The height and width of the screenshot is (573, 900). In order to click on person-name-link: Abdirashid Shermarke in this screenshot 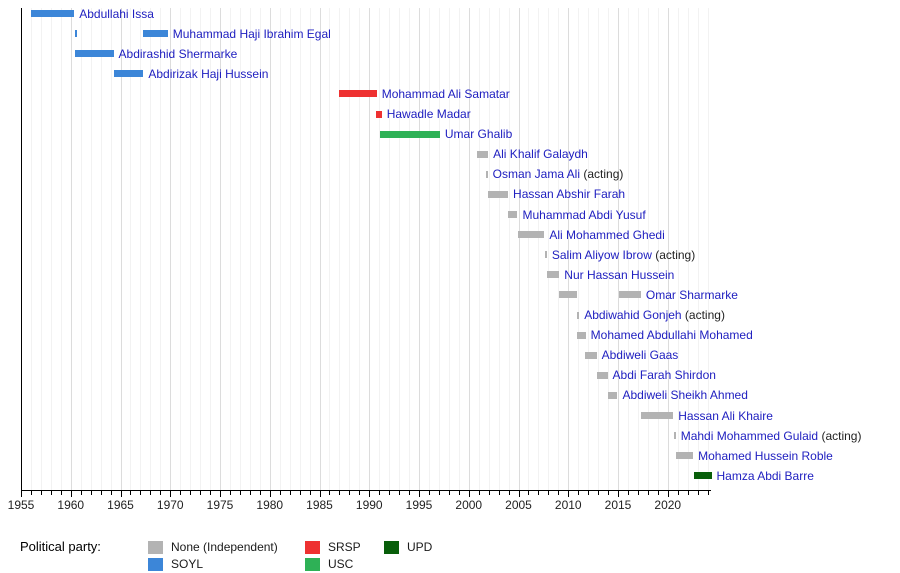, I will do `click(178, 53)`.